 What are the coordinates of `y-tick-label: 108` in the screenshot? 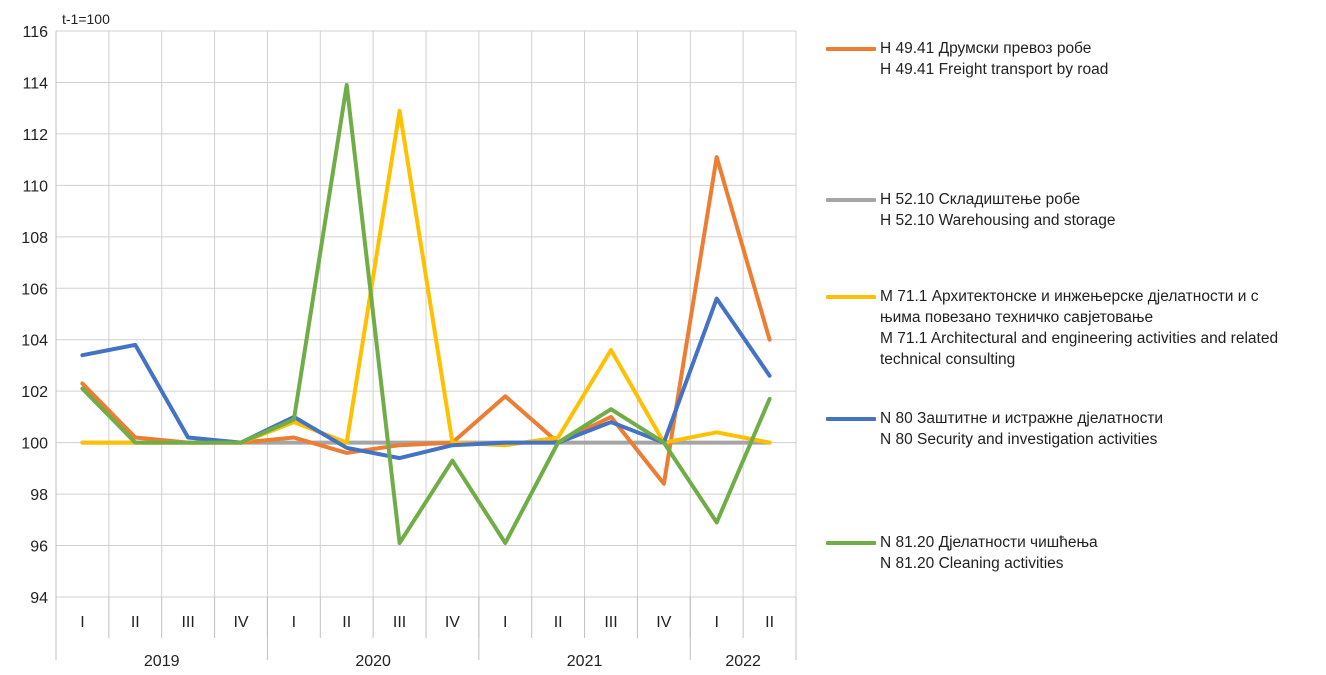 It's located at (34, 238).